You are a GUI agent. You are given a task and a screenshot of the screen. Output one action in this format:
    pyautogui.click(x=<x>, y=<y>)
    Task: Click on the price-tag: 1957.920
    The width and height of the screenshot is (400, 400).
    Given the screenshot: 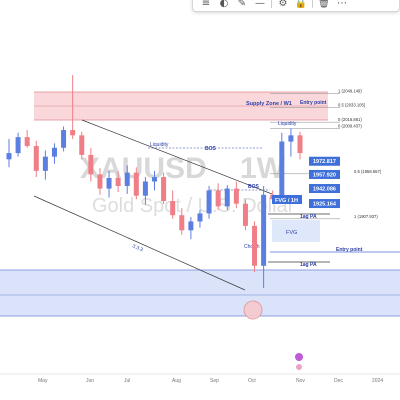 What is the action you would take?
    pyautogui.click(x=324, y=174)
    